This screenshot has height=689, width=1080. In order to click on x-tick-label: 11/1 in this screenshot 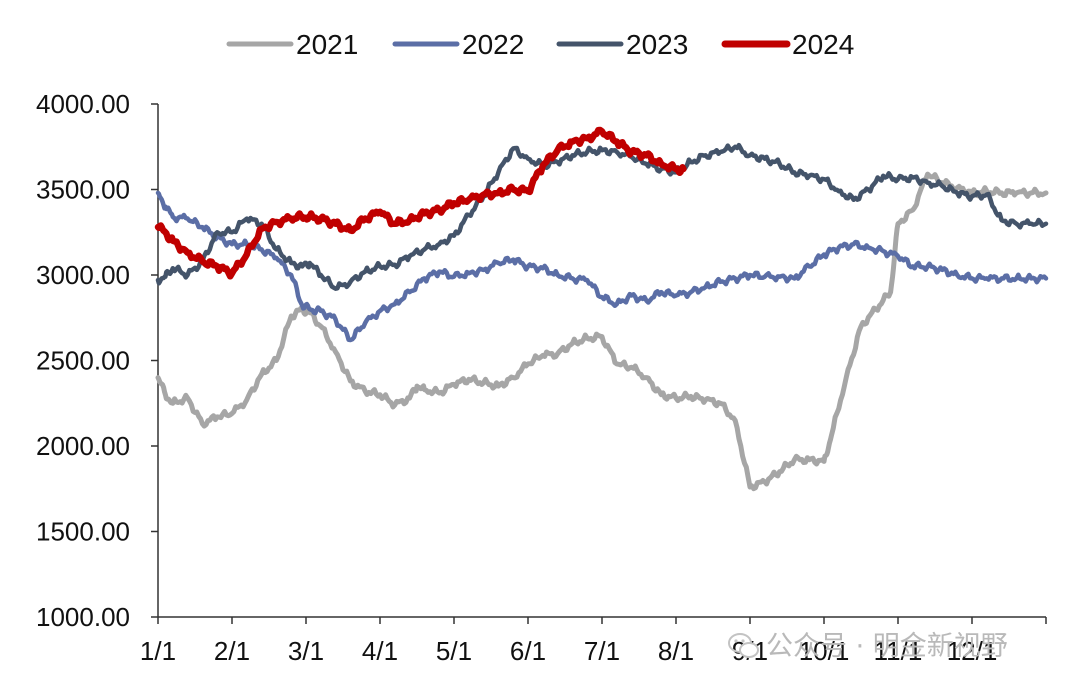, I will do `click(898, 651)`.